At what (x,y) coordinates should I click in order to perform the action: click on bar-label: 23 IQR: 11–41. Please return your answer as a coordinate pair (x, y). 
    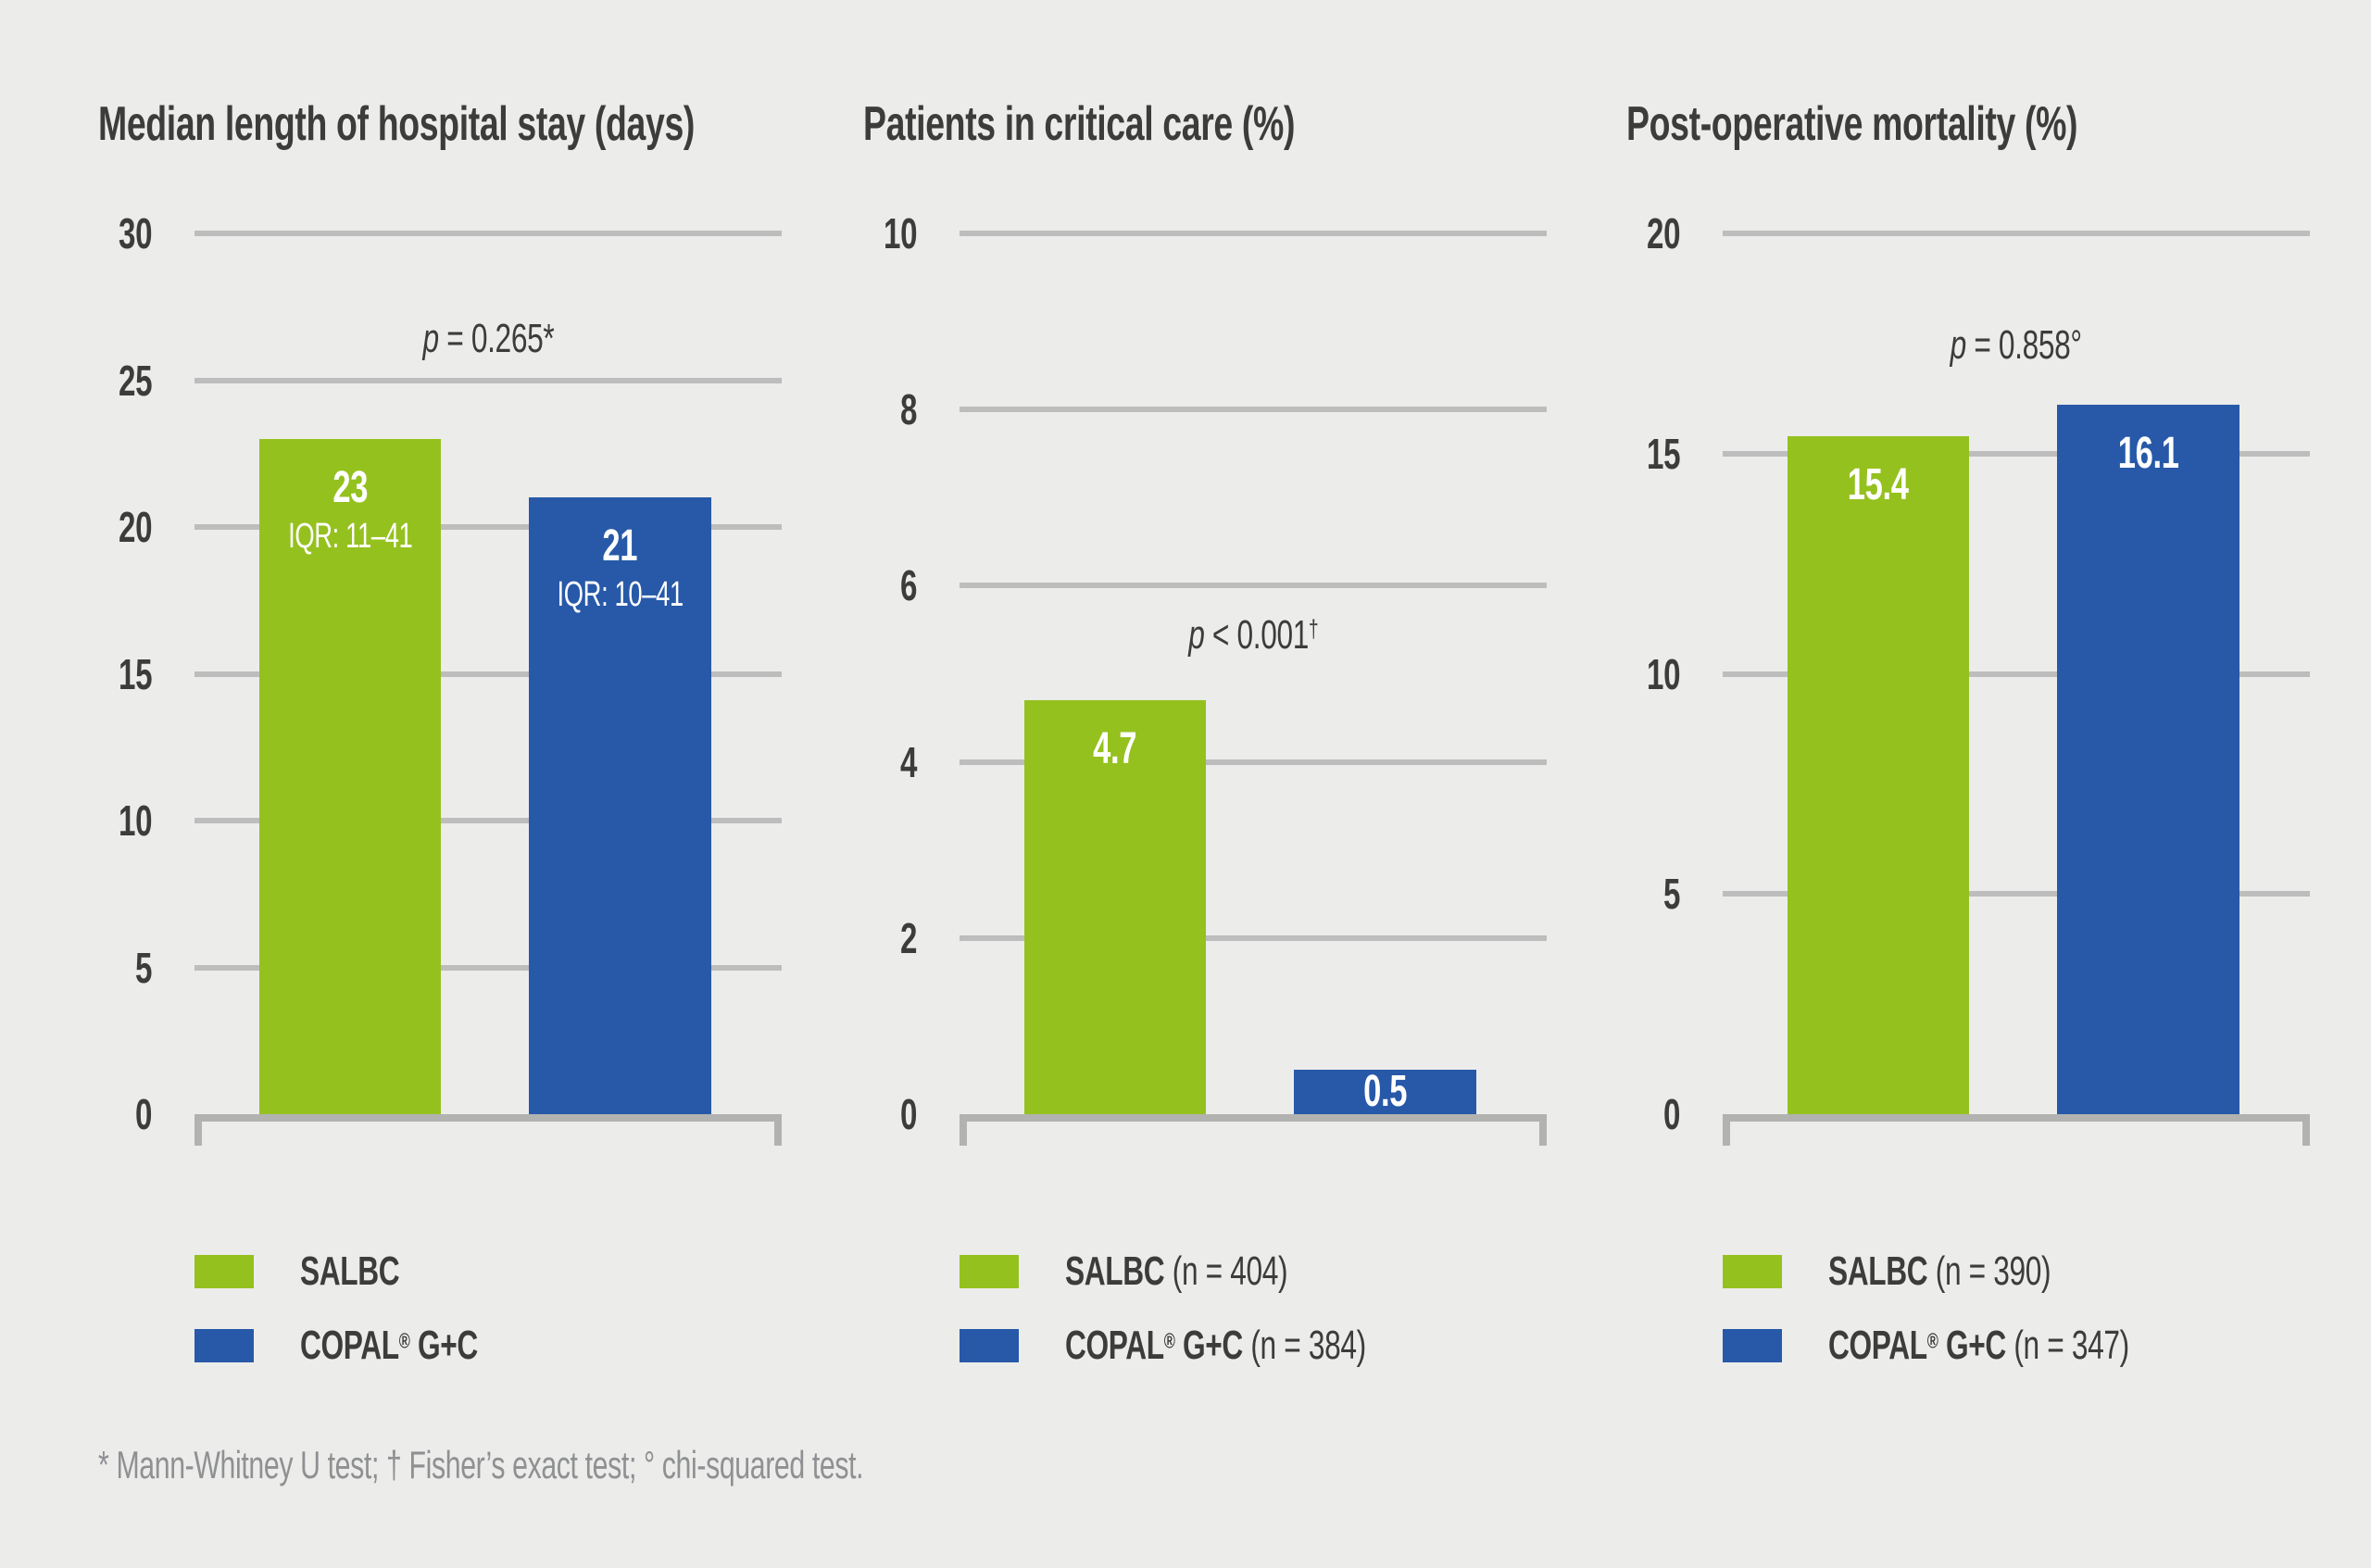
    Looking at the image, I should click on (350, 511).